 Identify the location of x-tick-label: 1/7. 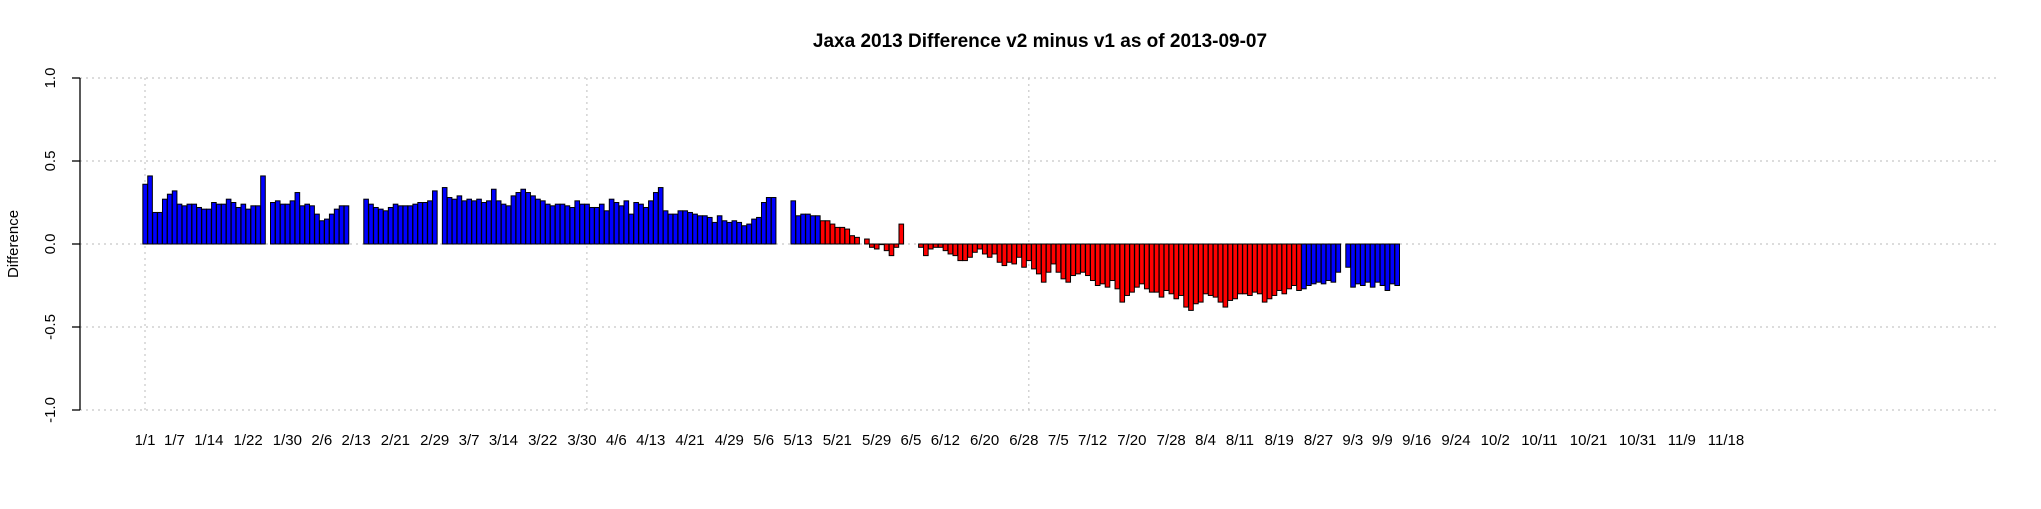
(174, 440).